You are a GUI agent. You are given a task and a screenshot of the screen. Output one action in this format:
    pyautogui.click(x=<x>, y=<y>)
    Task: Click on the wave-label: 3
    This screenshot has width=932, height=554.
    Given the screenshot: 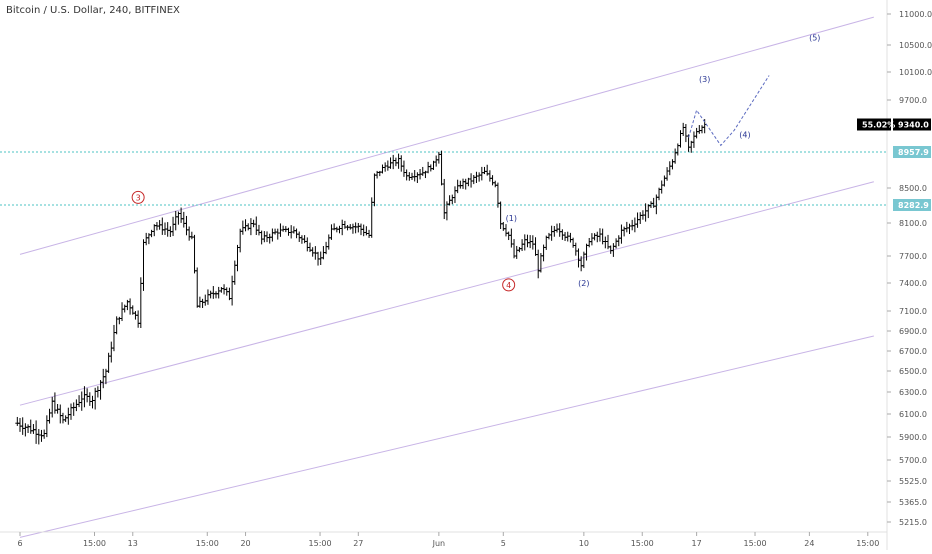 What is the action you would take?
    pyautogui.click(x=138, y=197)
    